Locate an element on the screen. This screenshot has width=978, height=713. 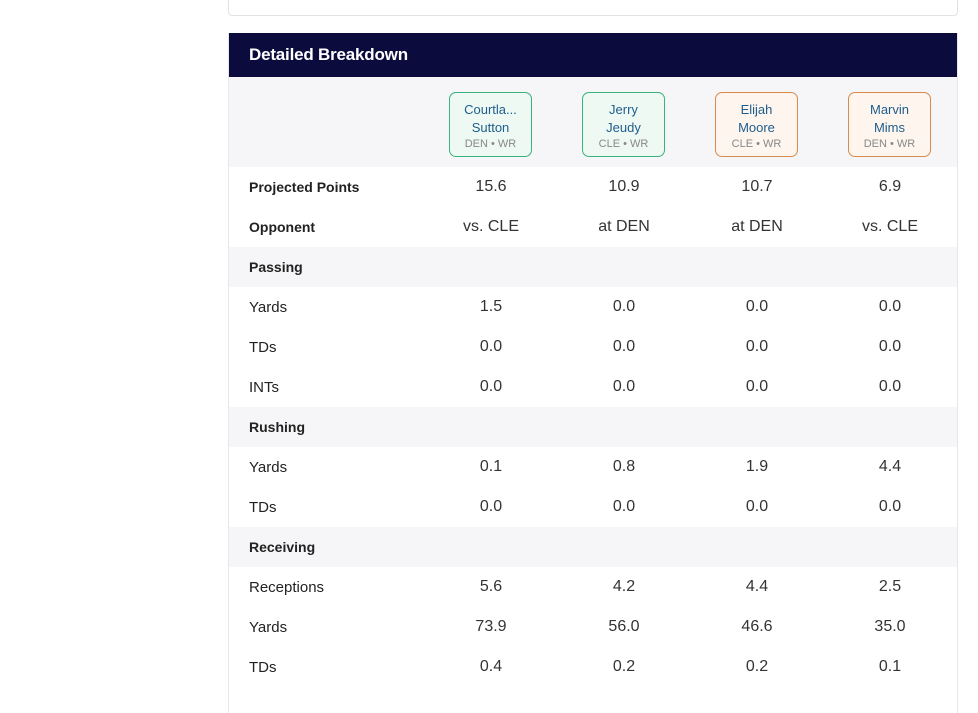
player-first-name: Marvin is located at coordinates (889, 109).